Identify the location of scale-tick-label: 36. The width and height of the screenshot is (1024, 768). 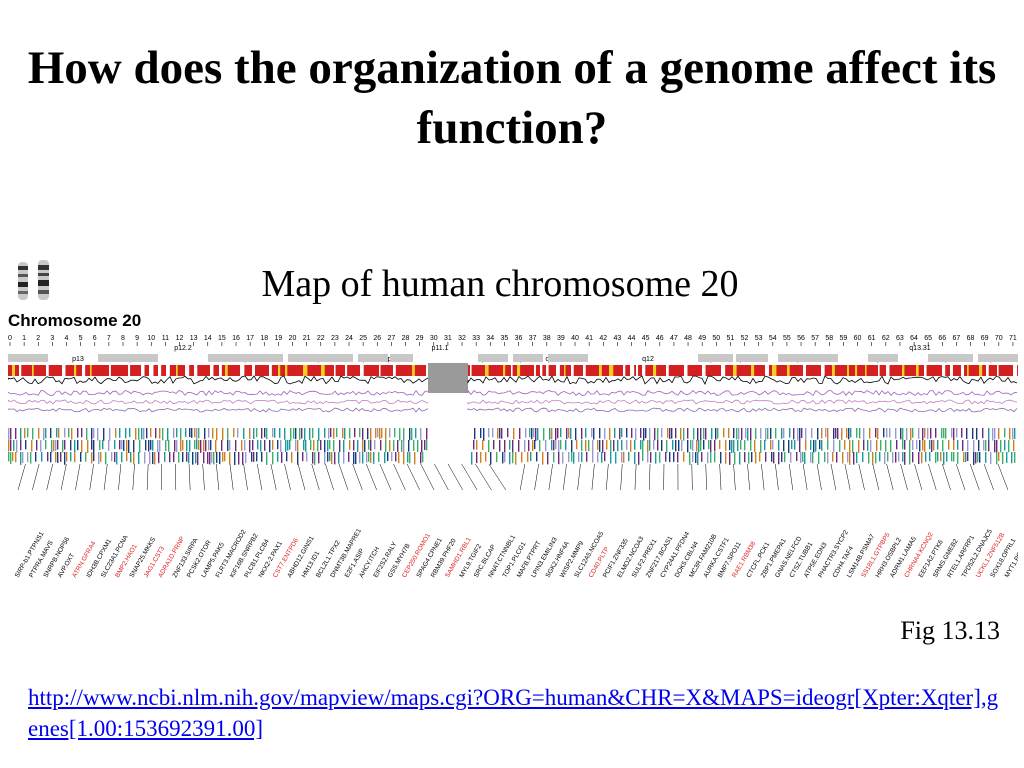
(519, 338).